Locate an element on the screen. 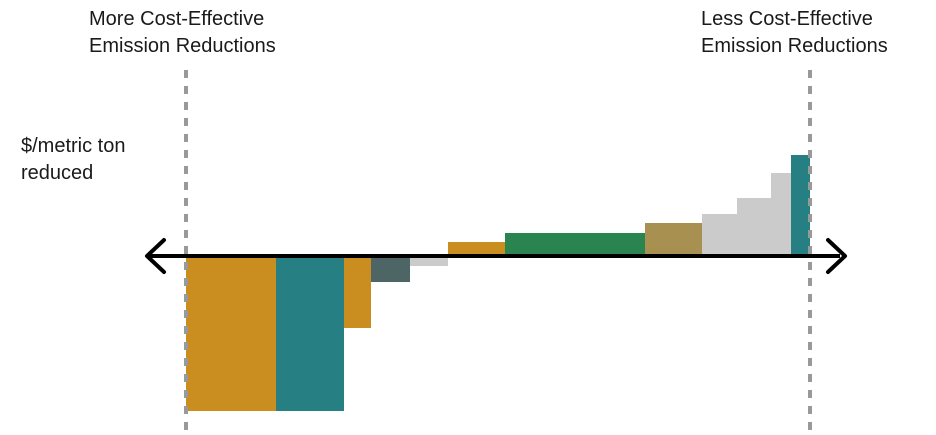  left-arrow-icon is located at coordinates (155, 256).